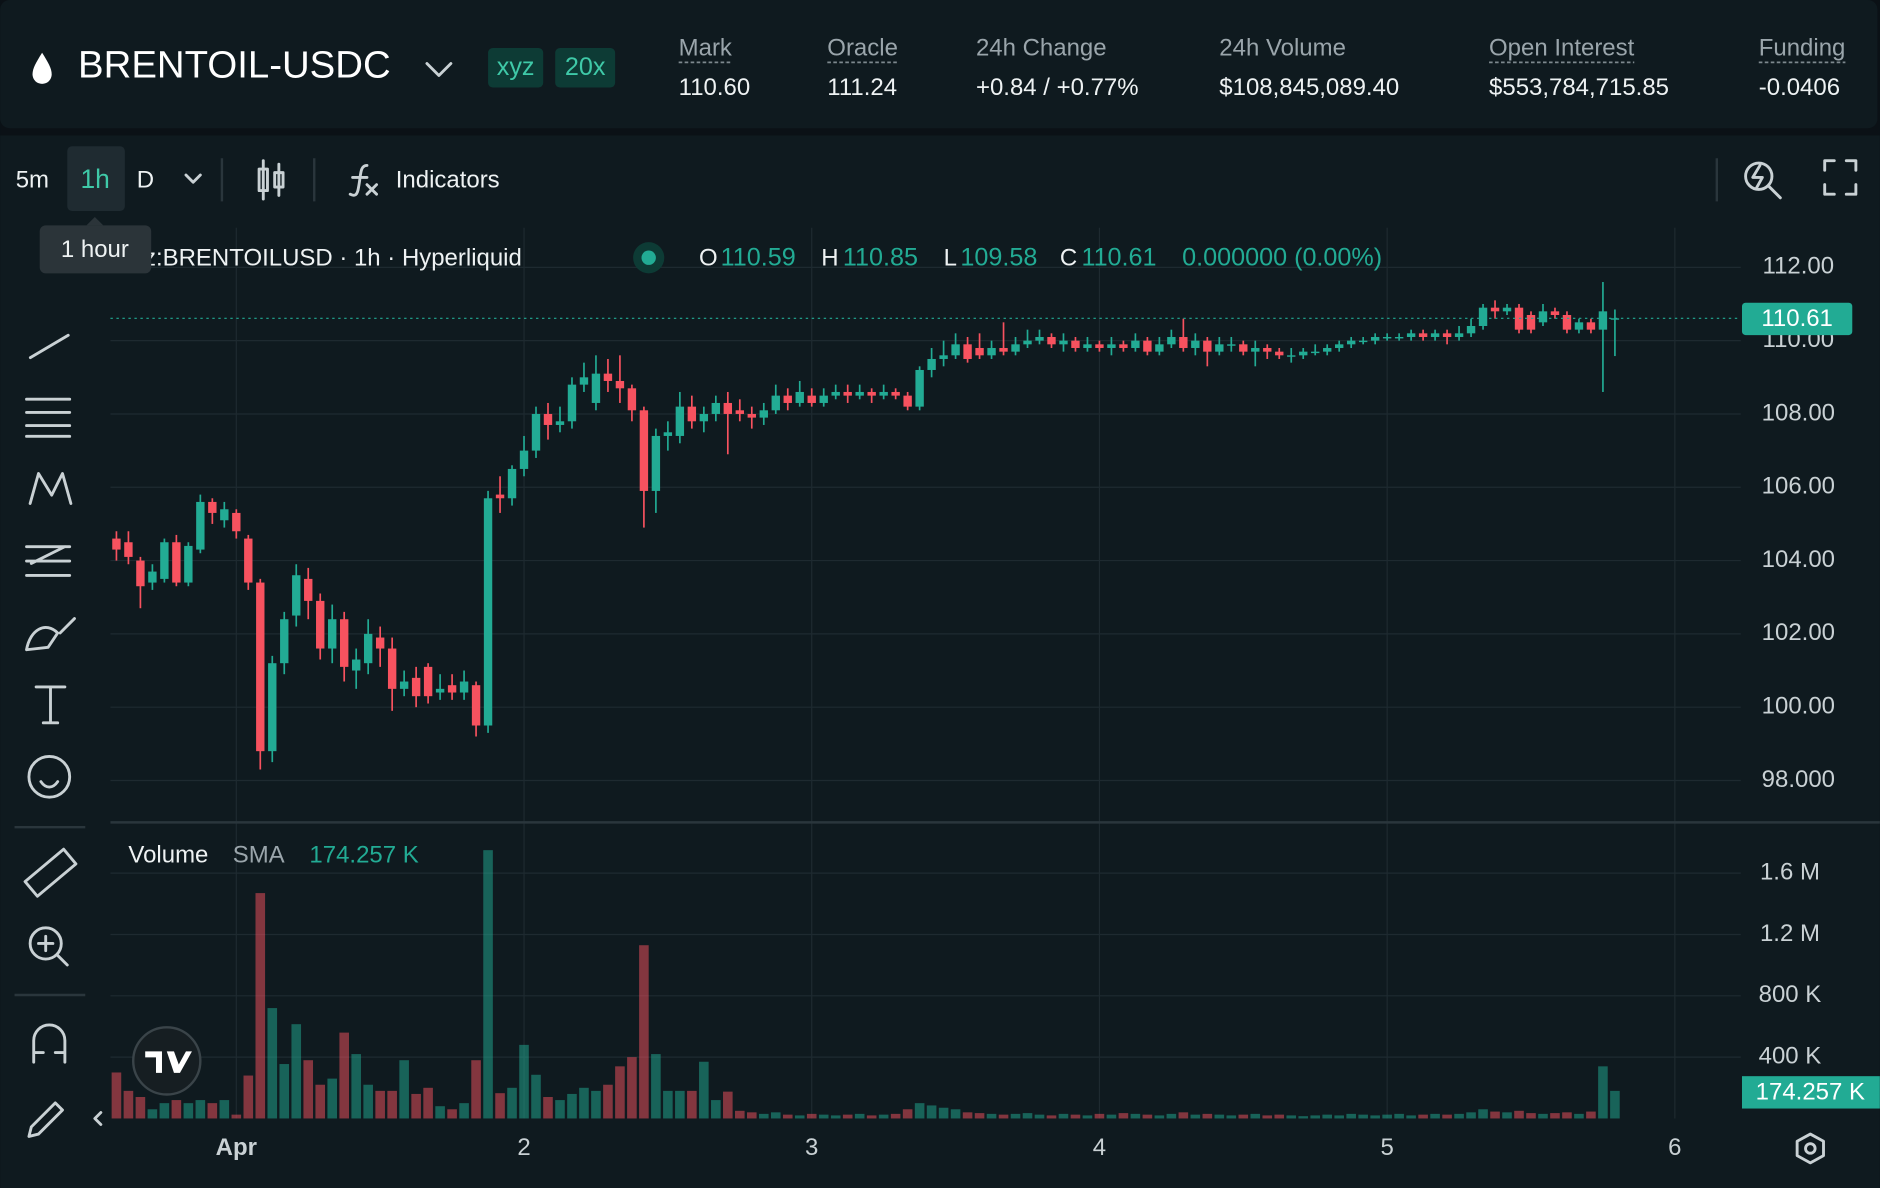 The image size is (1880, 1188). Describe the element at coordinates (49, 1043) in the screenshot. I see `magnet-tool` at that location.